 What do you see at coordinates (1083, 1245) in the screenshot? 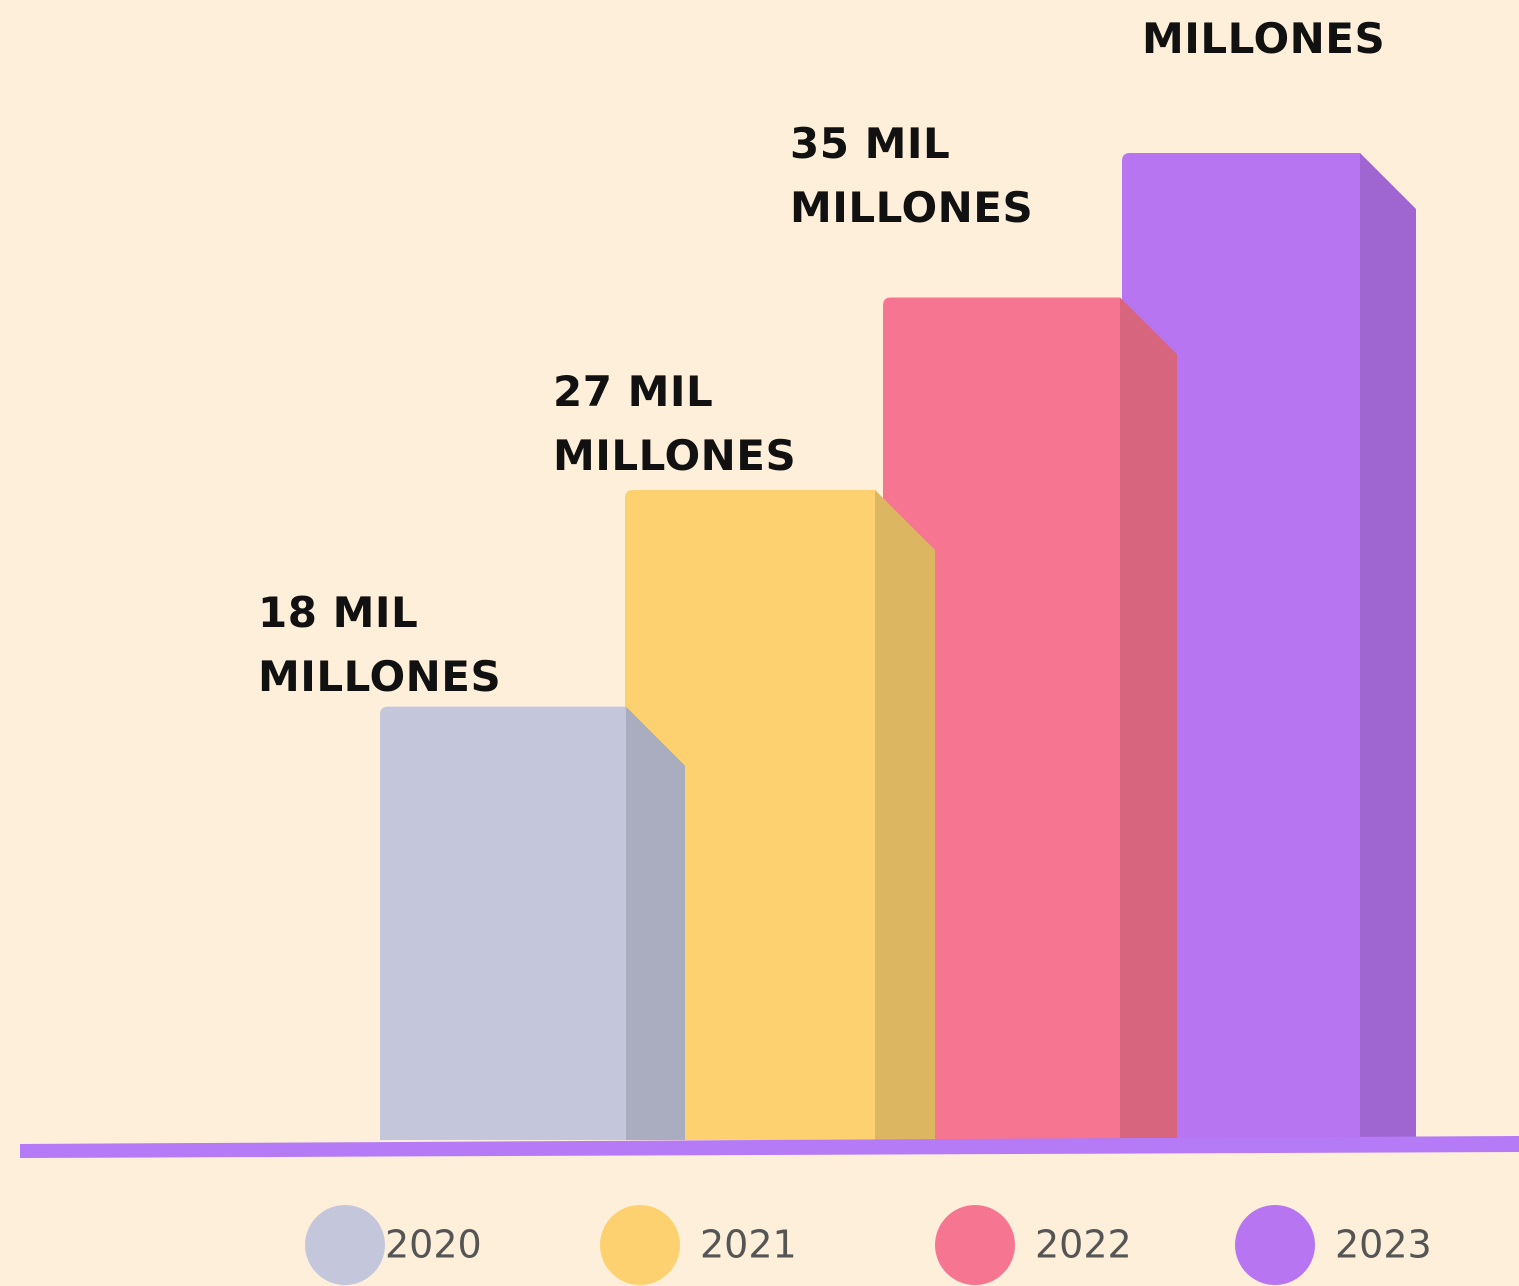
I see `legend-label: 2022` at bounding box center [1083, 1245].